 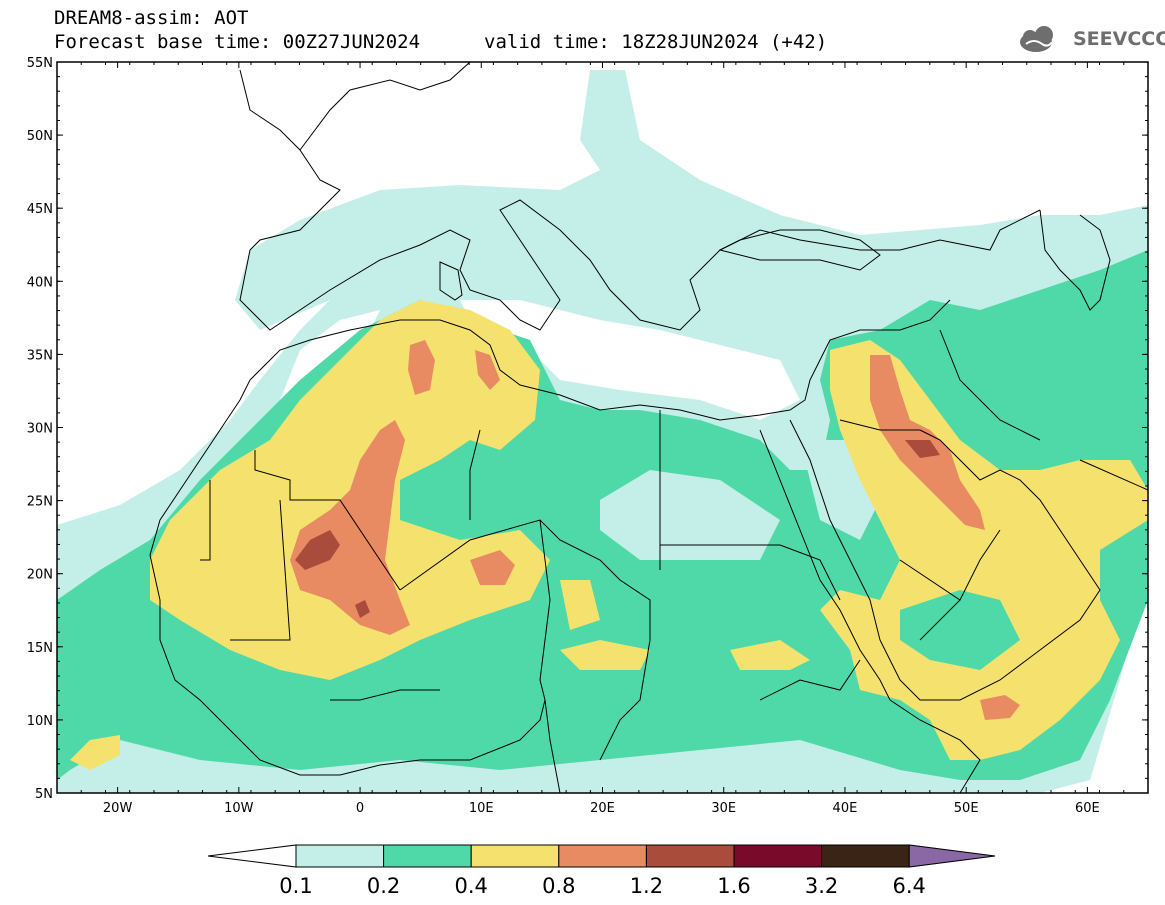 What do you see at coordinates (733, 886) in the screenshot?
I see `colorbar-label: 1.6` at bounding box center [733, 886].